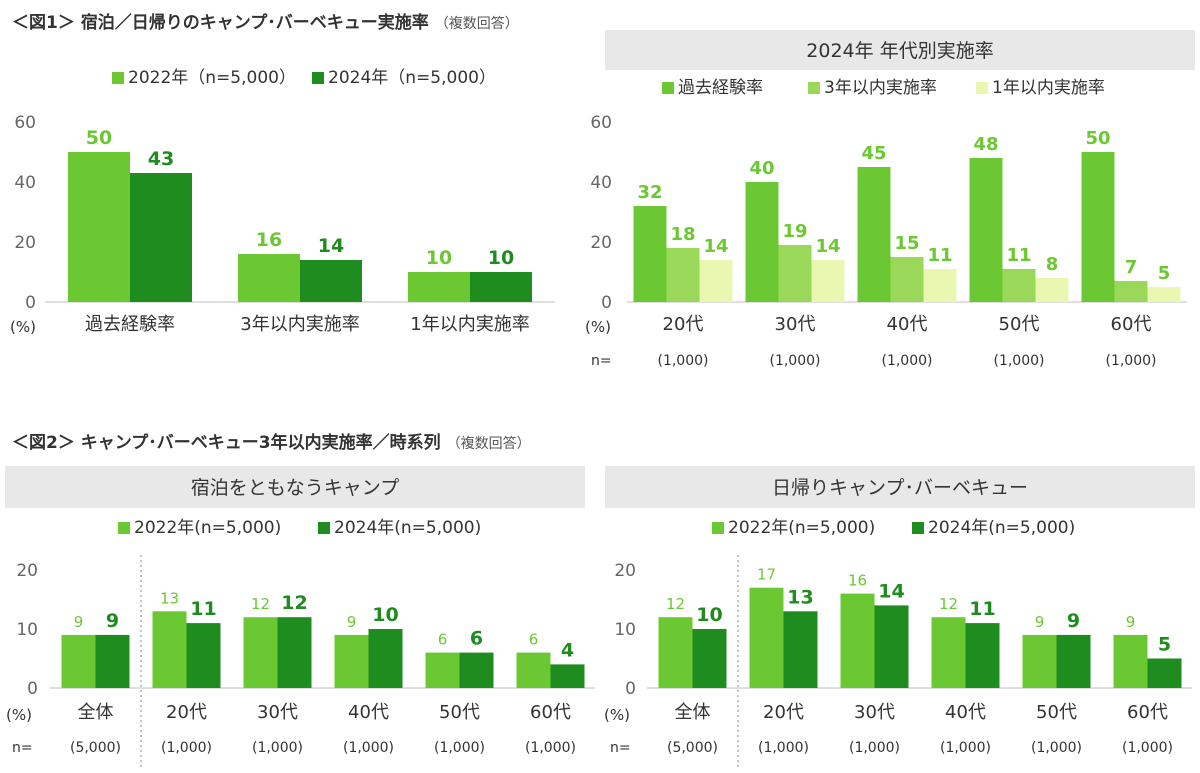 The height and width of the screenshot is (773, 1200). What do you see at coordinates (1147, 712) in the screenshot?
I see `c4-category-label: 60代` at bounding box center [1147, 712].